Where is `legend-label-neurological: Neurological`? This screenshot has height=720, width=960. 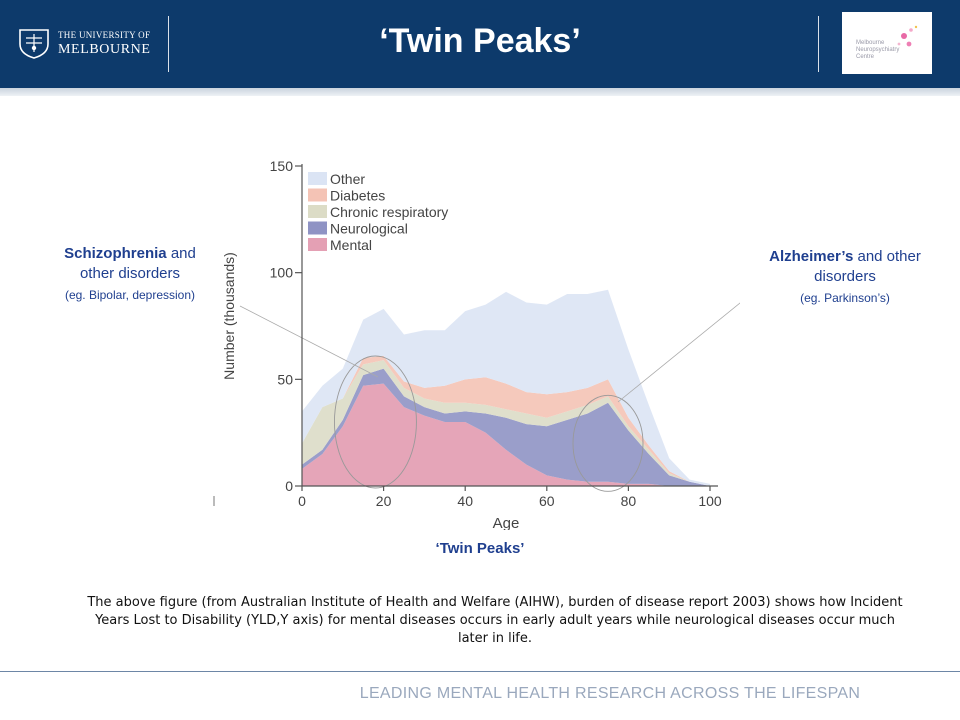
legend-label-neurological: Neurological is located at coordinates (369, 229).